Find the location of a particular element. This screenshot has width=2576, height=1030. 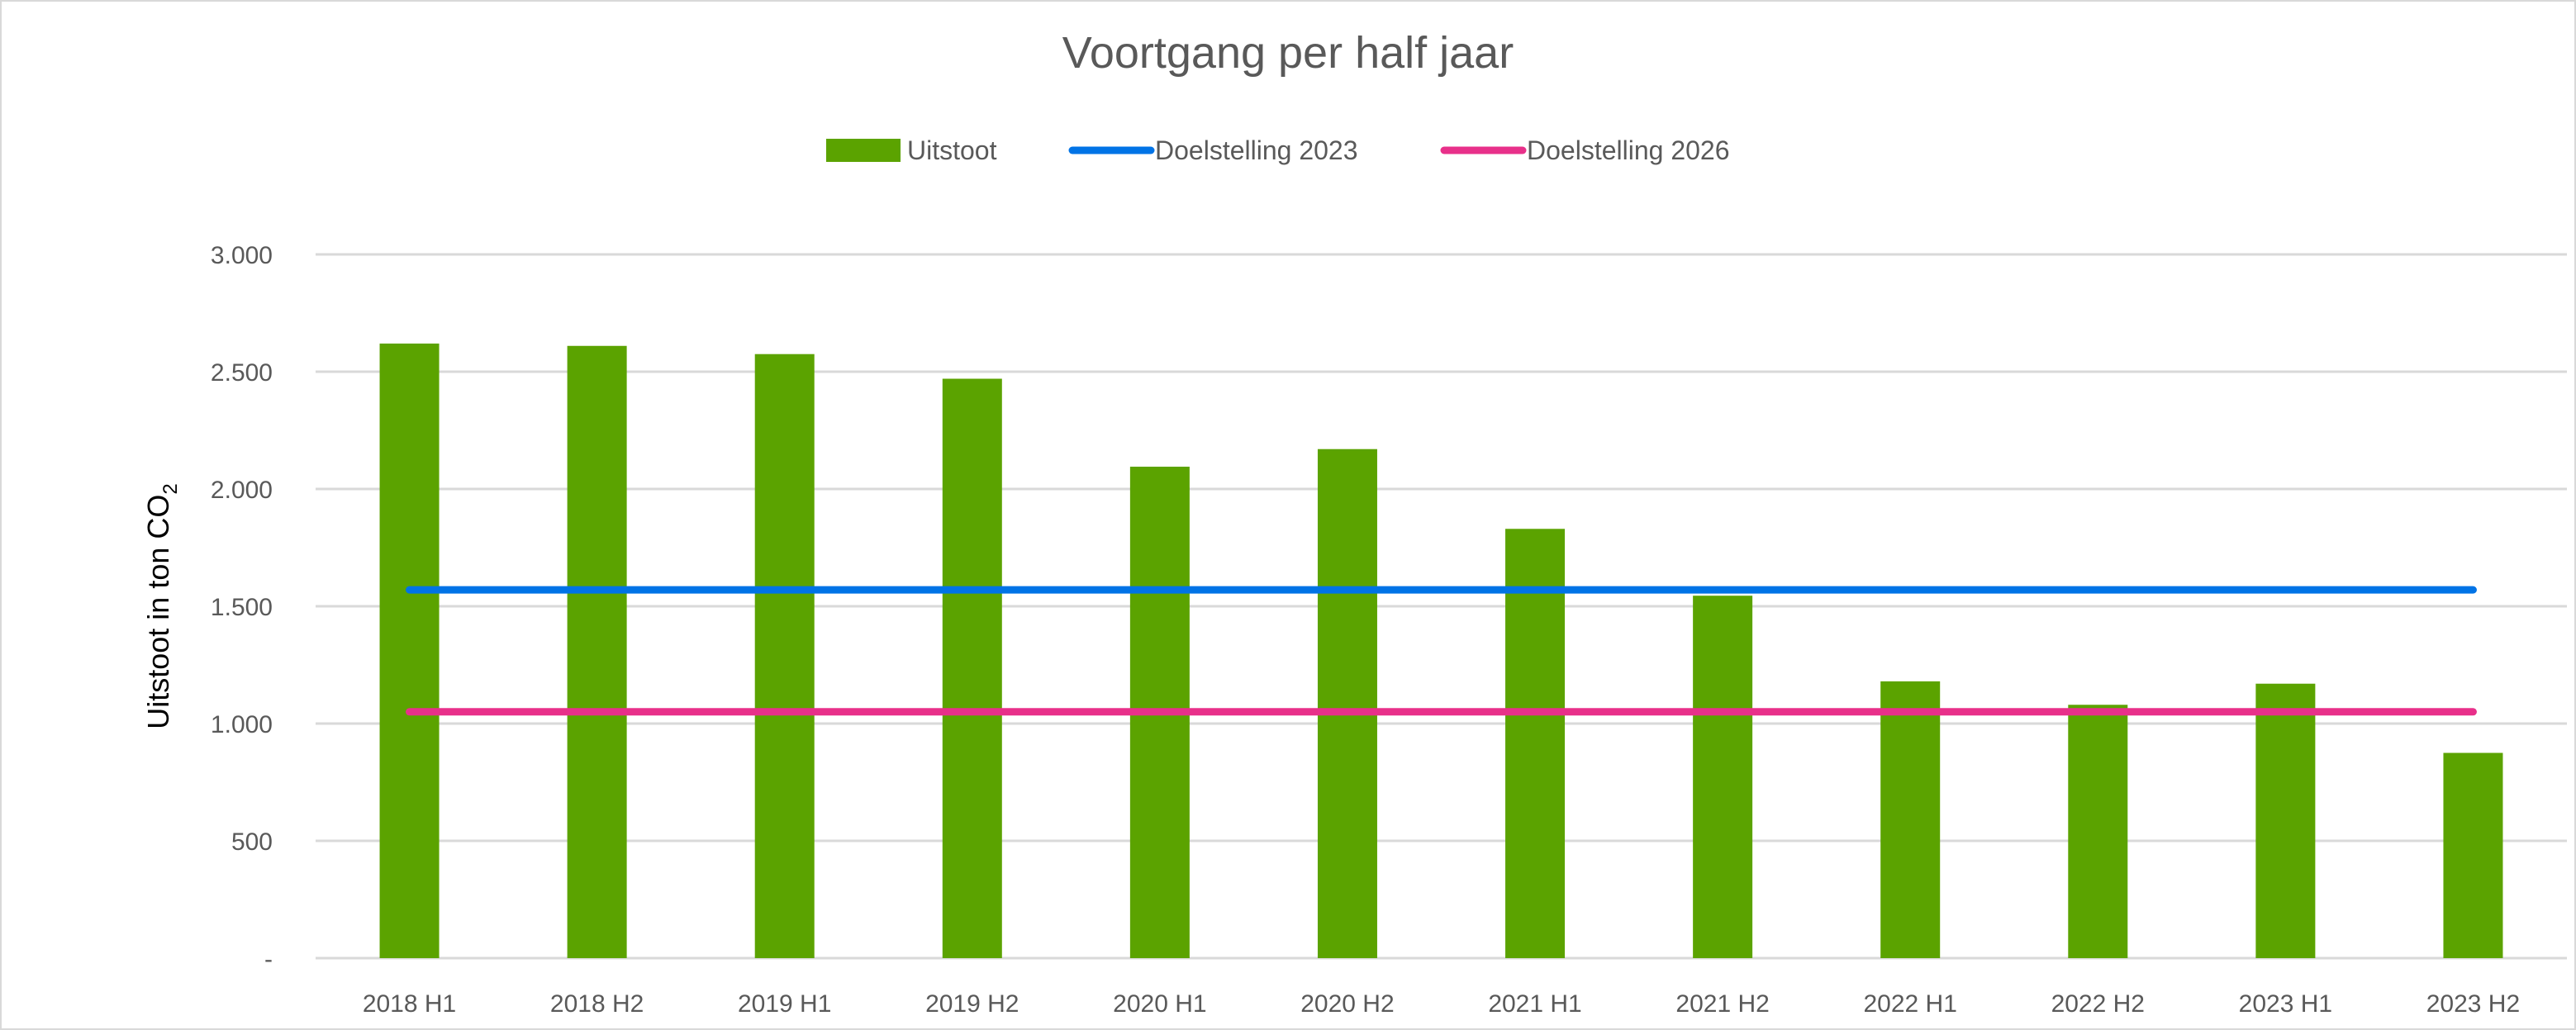

legend-label: Doelstelling 2023 is located at coordinates (1256, 150).